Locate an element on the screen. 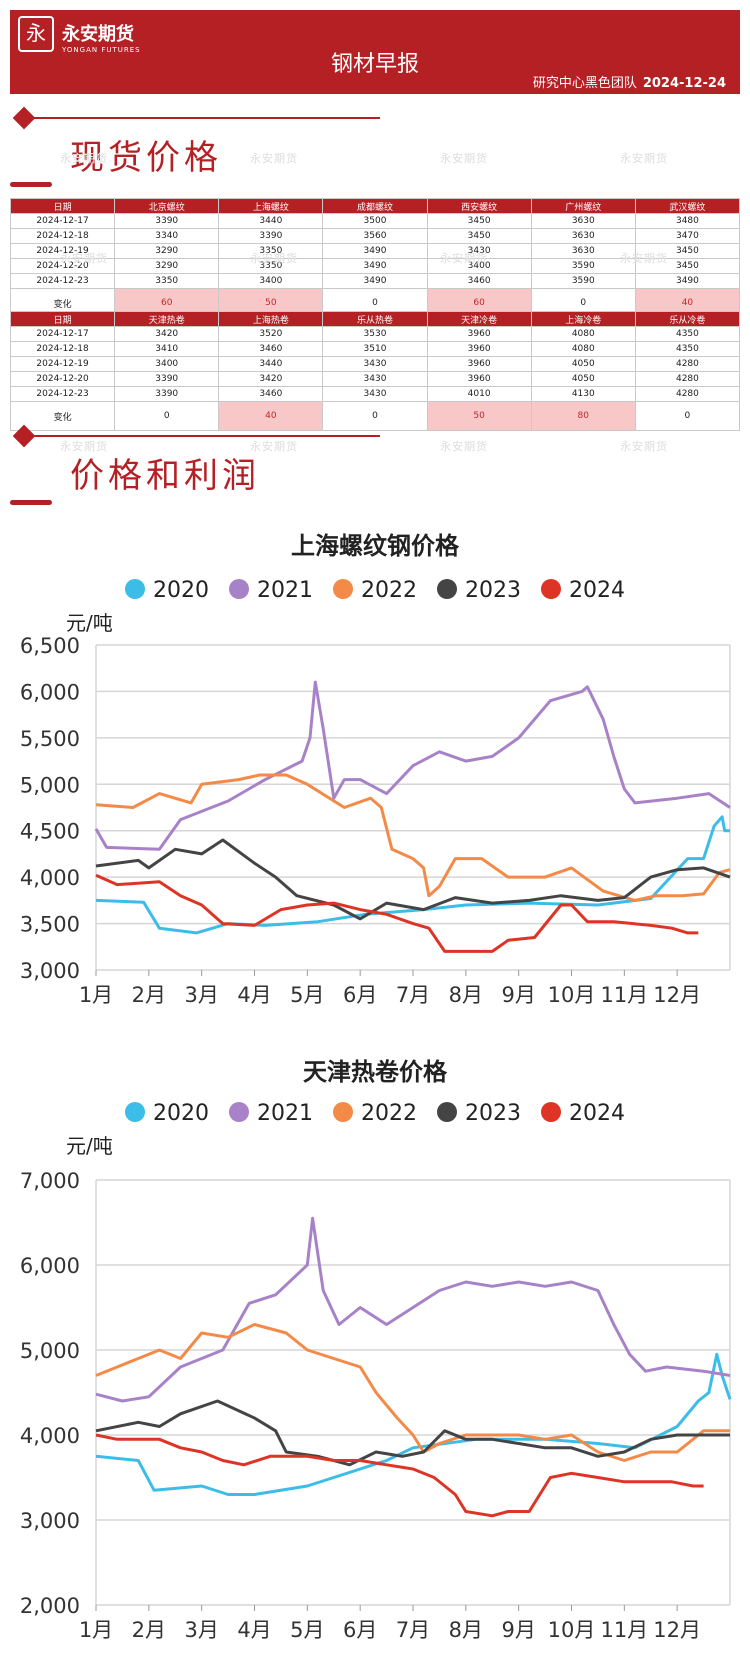  table-cell: 3470 is located at coordinates (687, 236).